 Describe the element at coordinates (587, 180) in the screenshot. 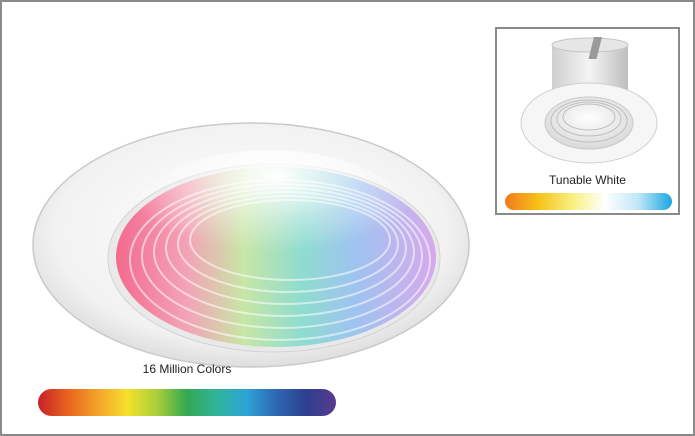

I see `tunable-caption: Tunable White` at that location.